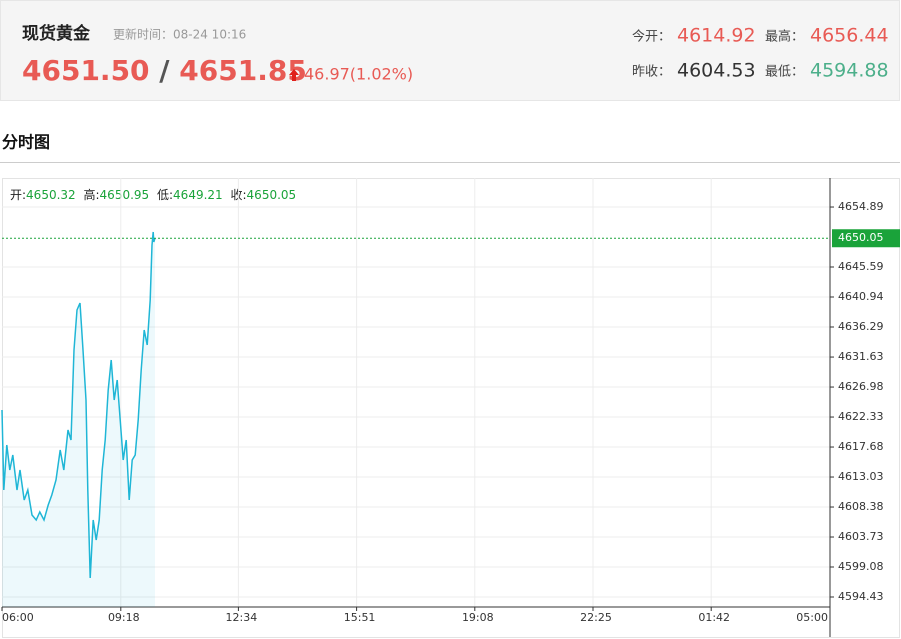  What do you see at coordinates (78, 405) in the screenshot?
I see `price-line` at bounding box center [78, 405].